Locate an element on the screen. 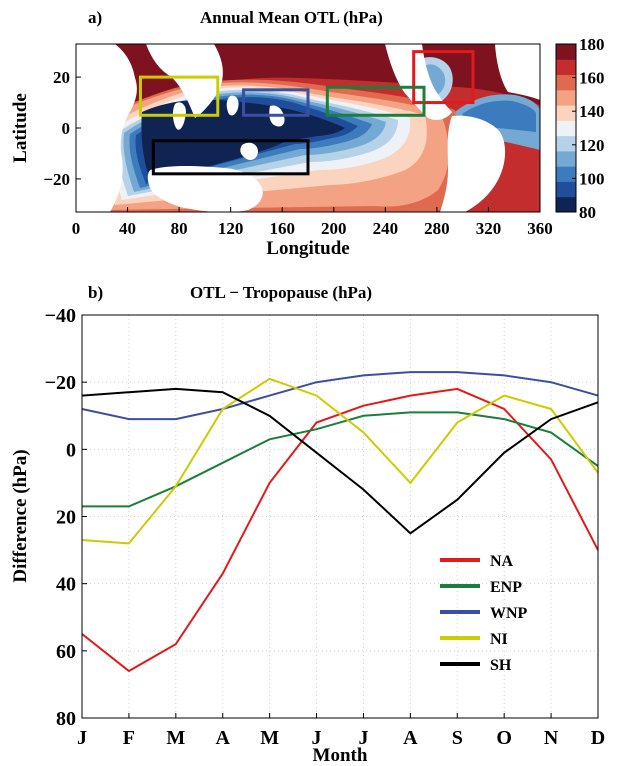 This screenshot has height=766, width=621. colorbar-tick-label: 120 is located at coordinates (592, 145).